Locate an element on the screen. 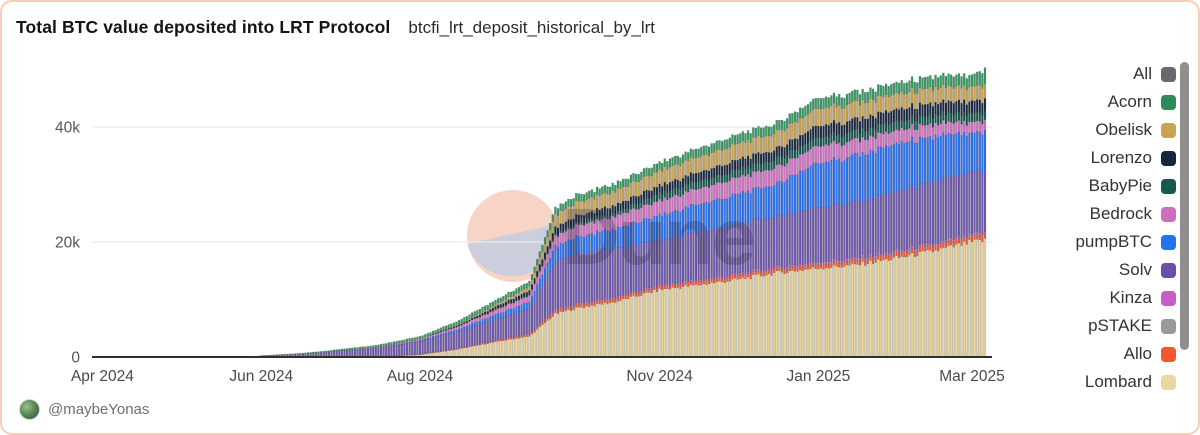  legend-item-label: Bedrock is located at coordinates (1120, 213).